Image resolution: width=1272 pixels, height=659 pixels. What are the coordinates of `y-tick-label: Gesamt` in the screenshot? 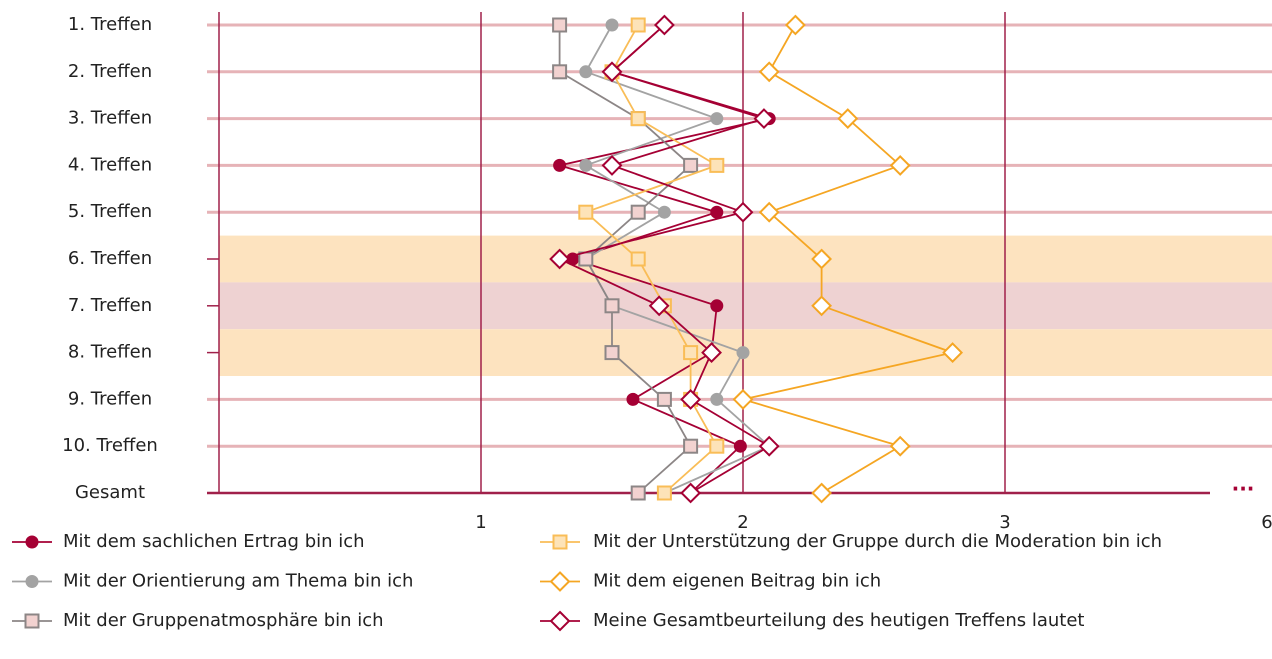 It's located at (110, 492).